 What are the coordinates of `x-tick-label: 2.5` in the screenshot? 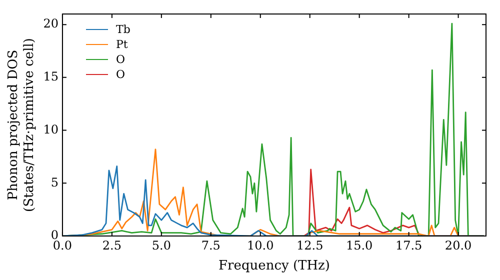 It's located at (112, 245).